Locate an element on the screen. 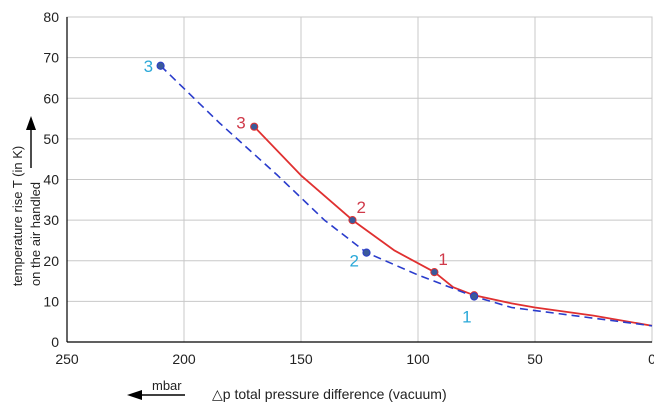 The width and height of the screenshot is (654, 405). y-tick-label: 10 is located at coordinates (51, 301).